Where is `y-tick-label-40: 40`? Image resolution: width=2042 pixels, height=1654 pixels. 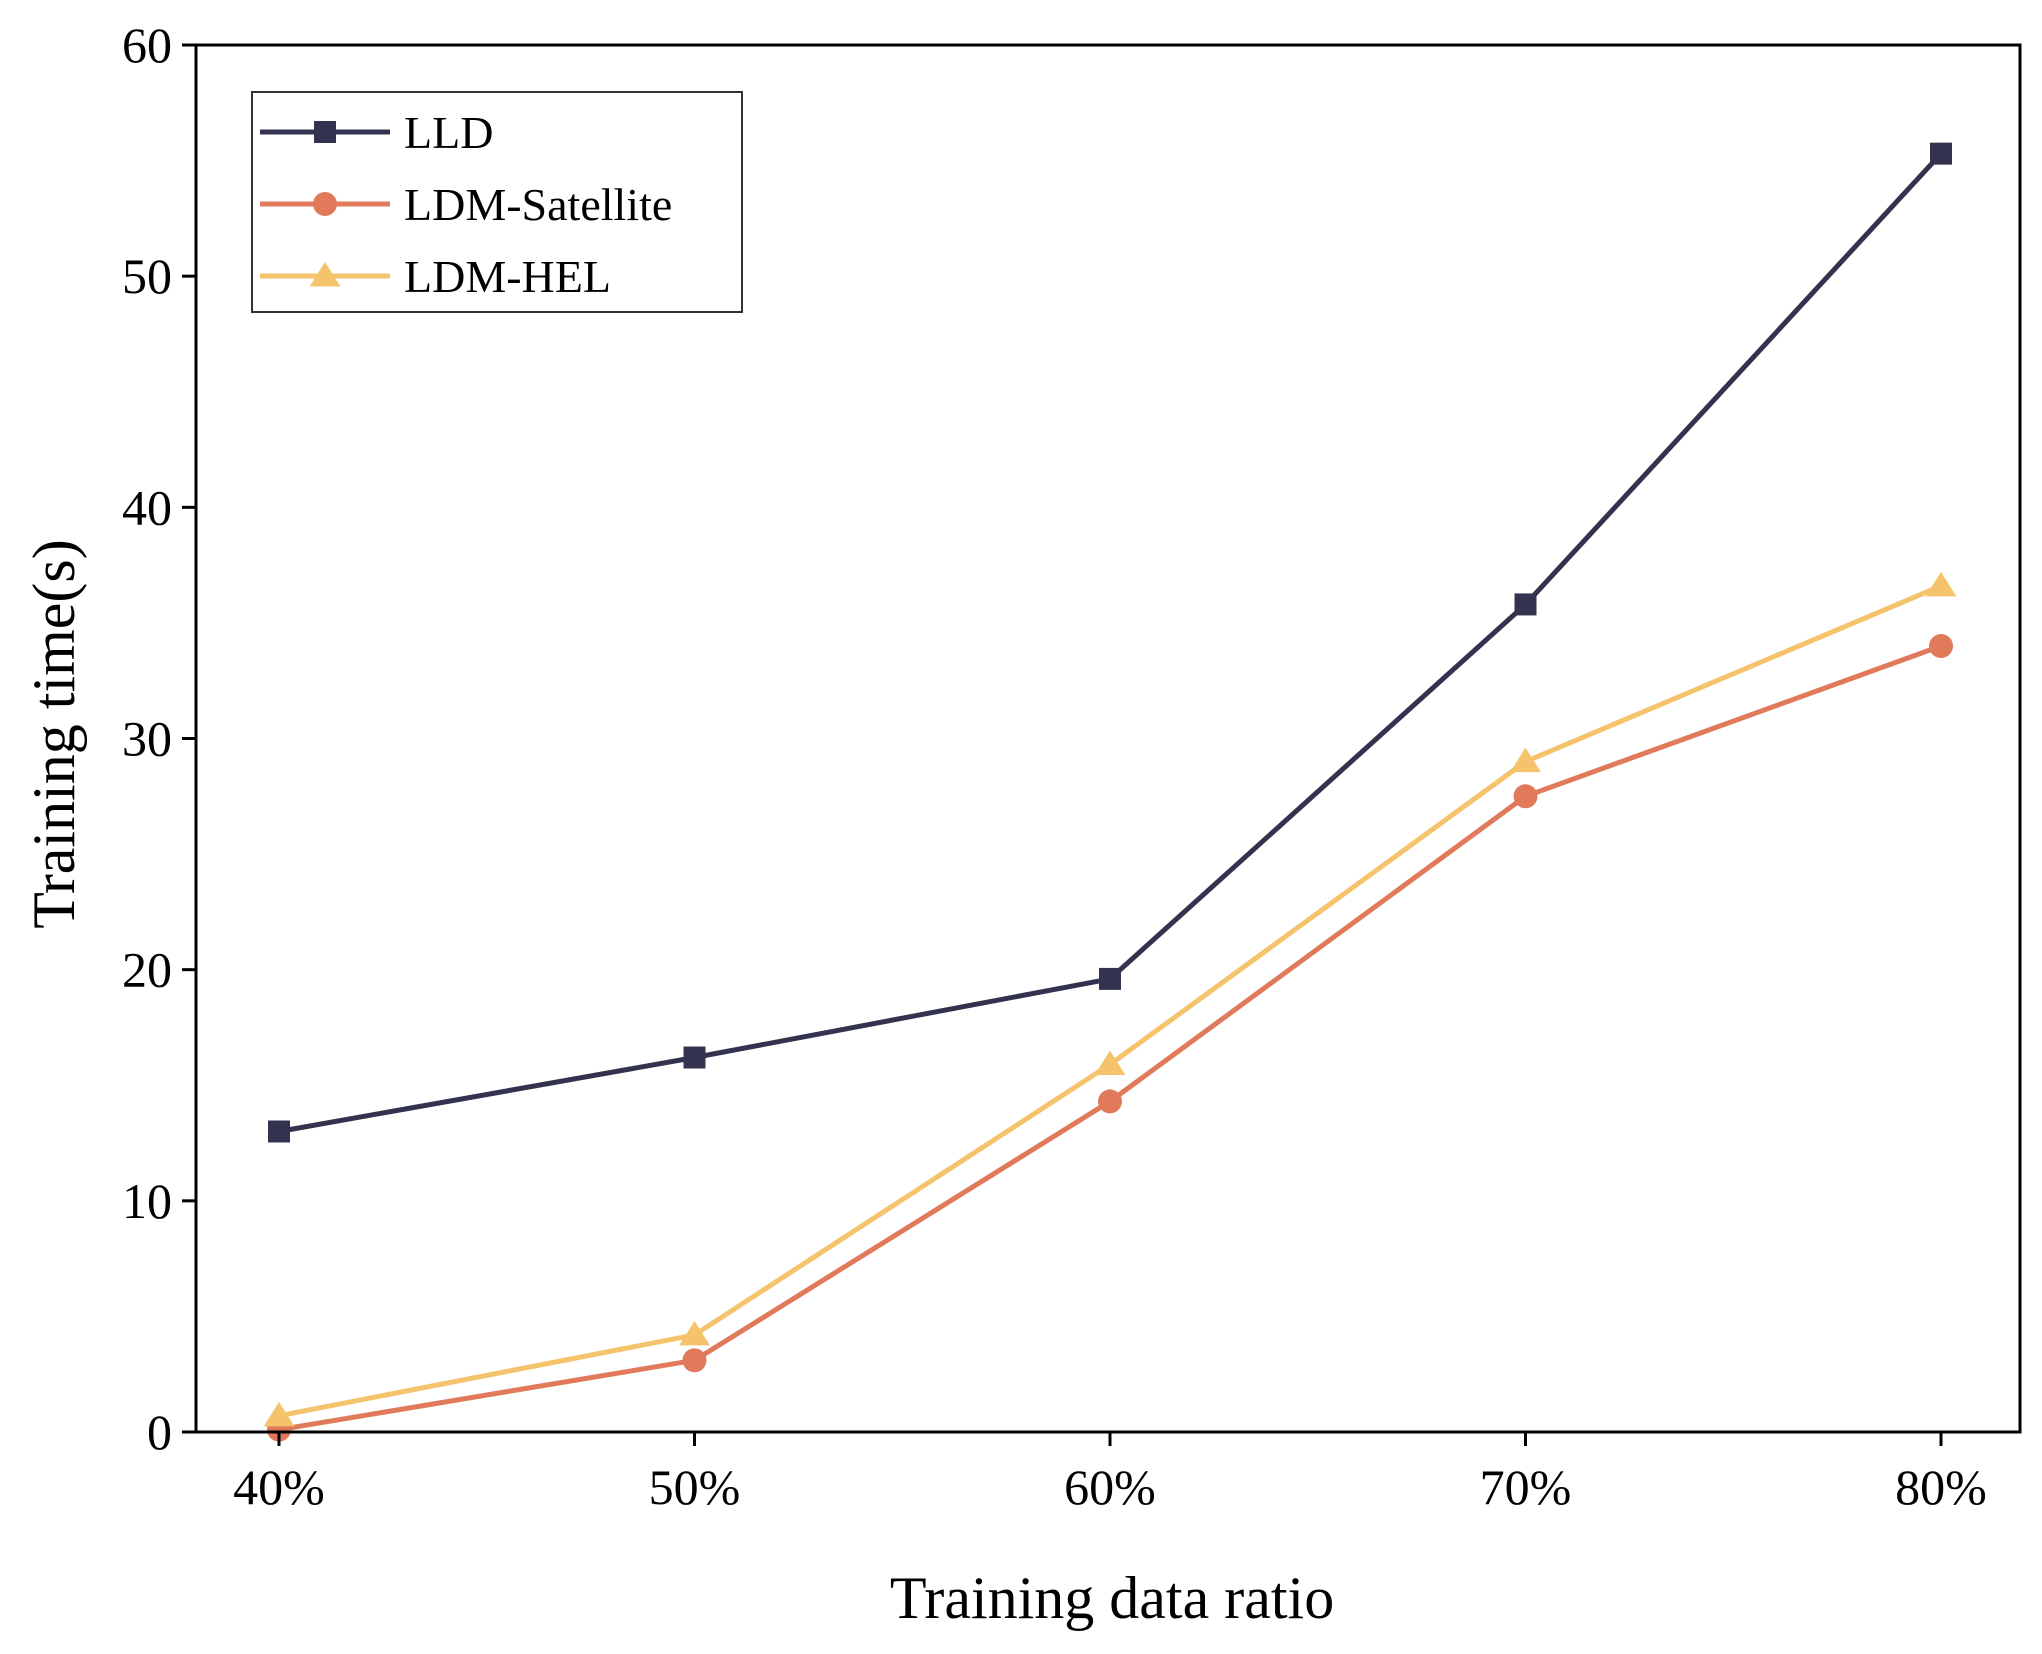 y-tick-label-40: 40 is located at coordinates (147, 507).